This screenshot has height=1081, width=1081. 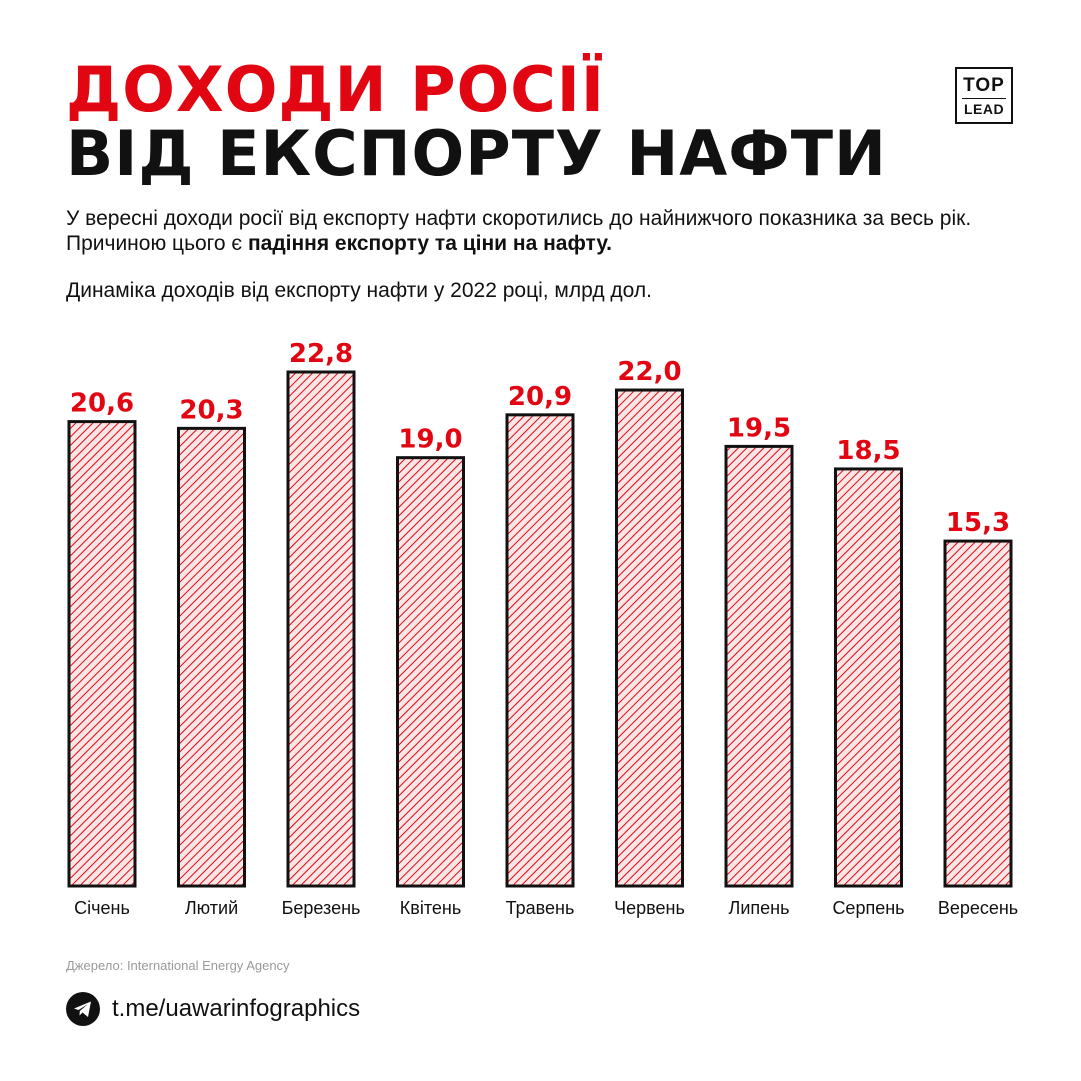 What do you see at coordinates (649, 908) in the screenshot?
I see `category-label-6: Червень` at bounding box center [649, 908].